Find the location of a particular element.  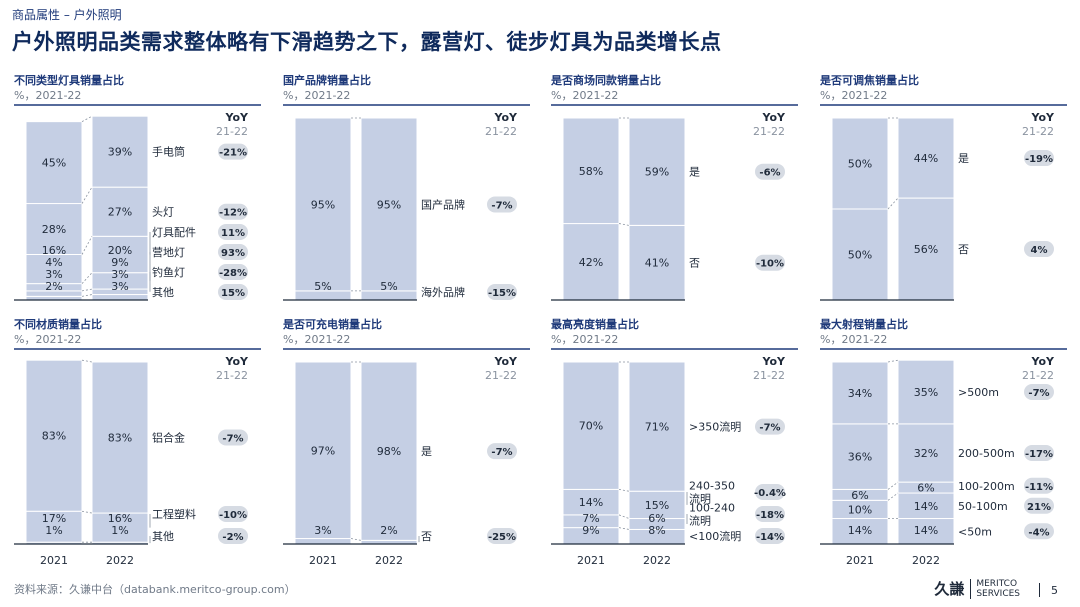

yoy-value: -19% is located at coordinates (1039, 159).